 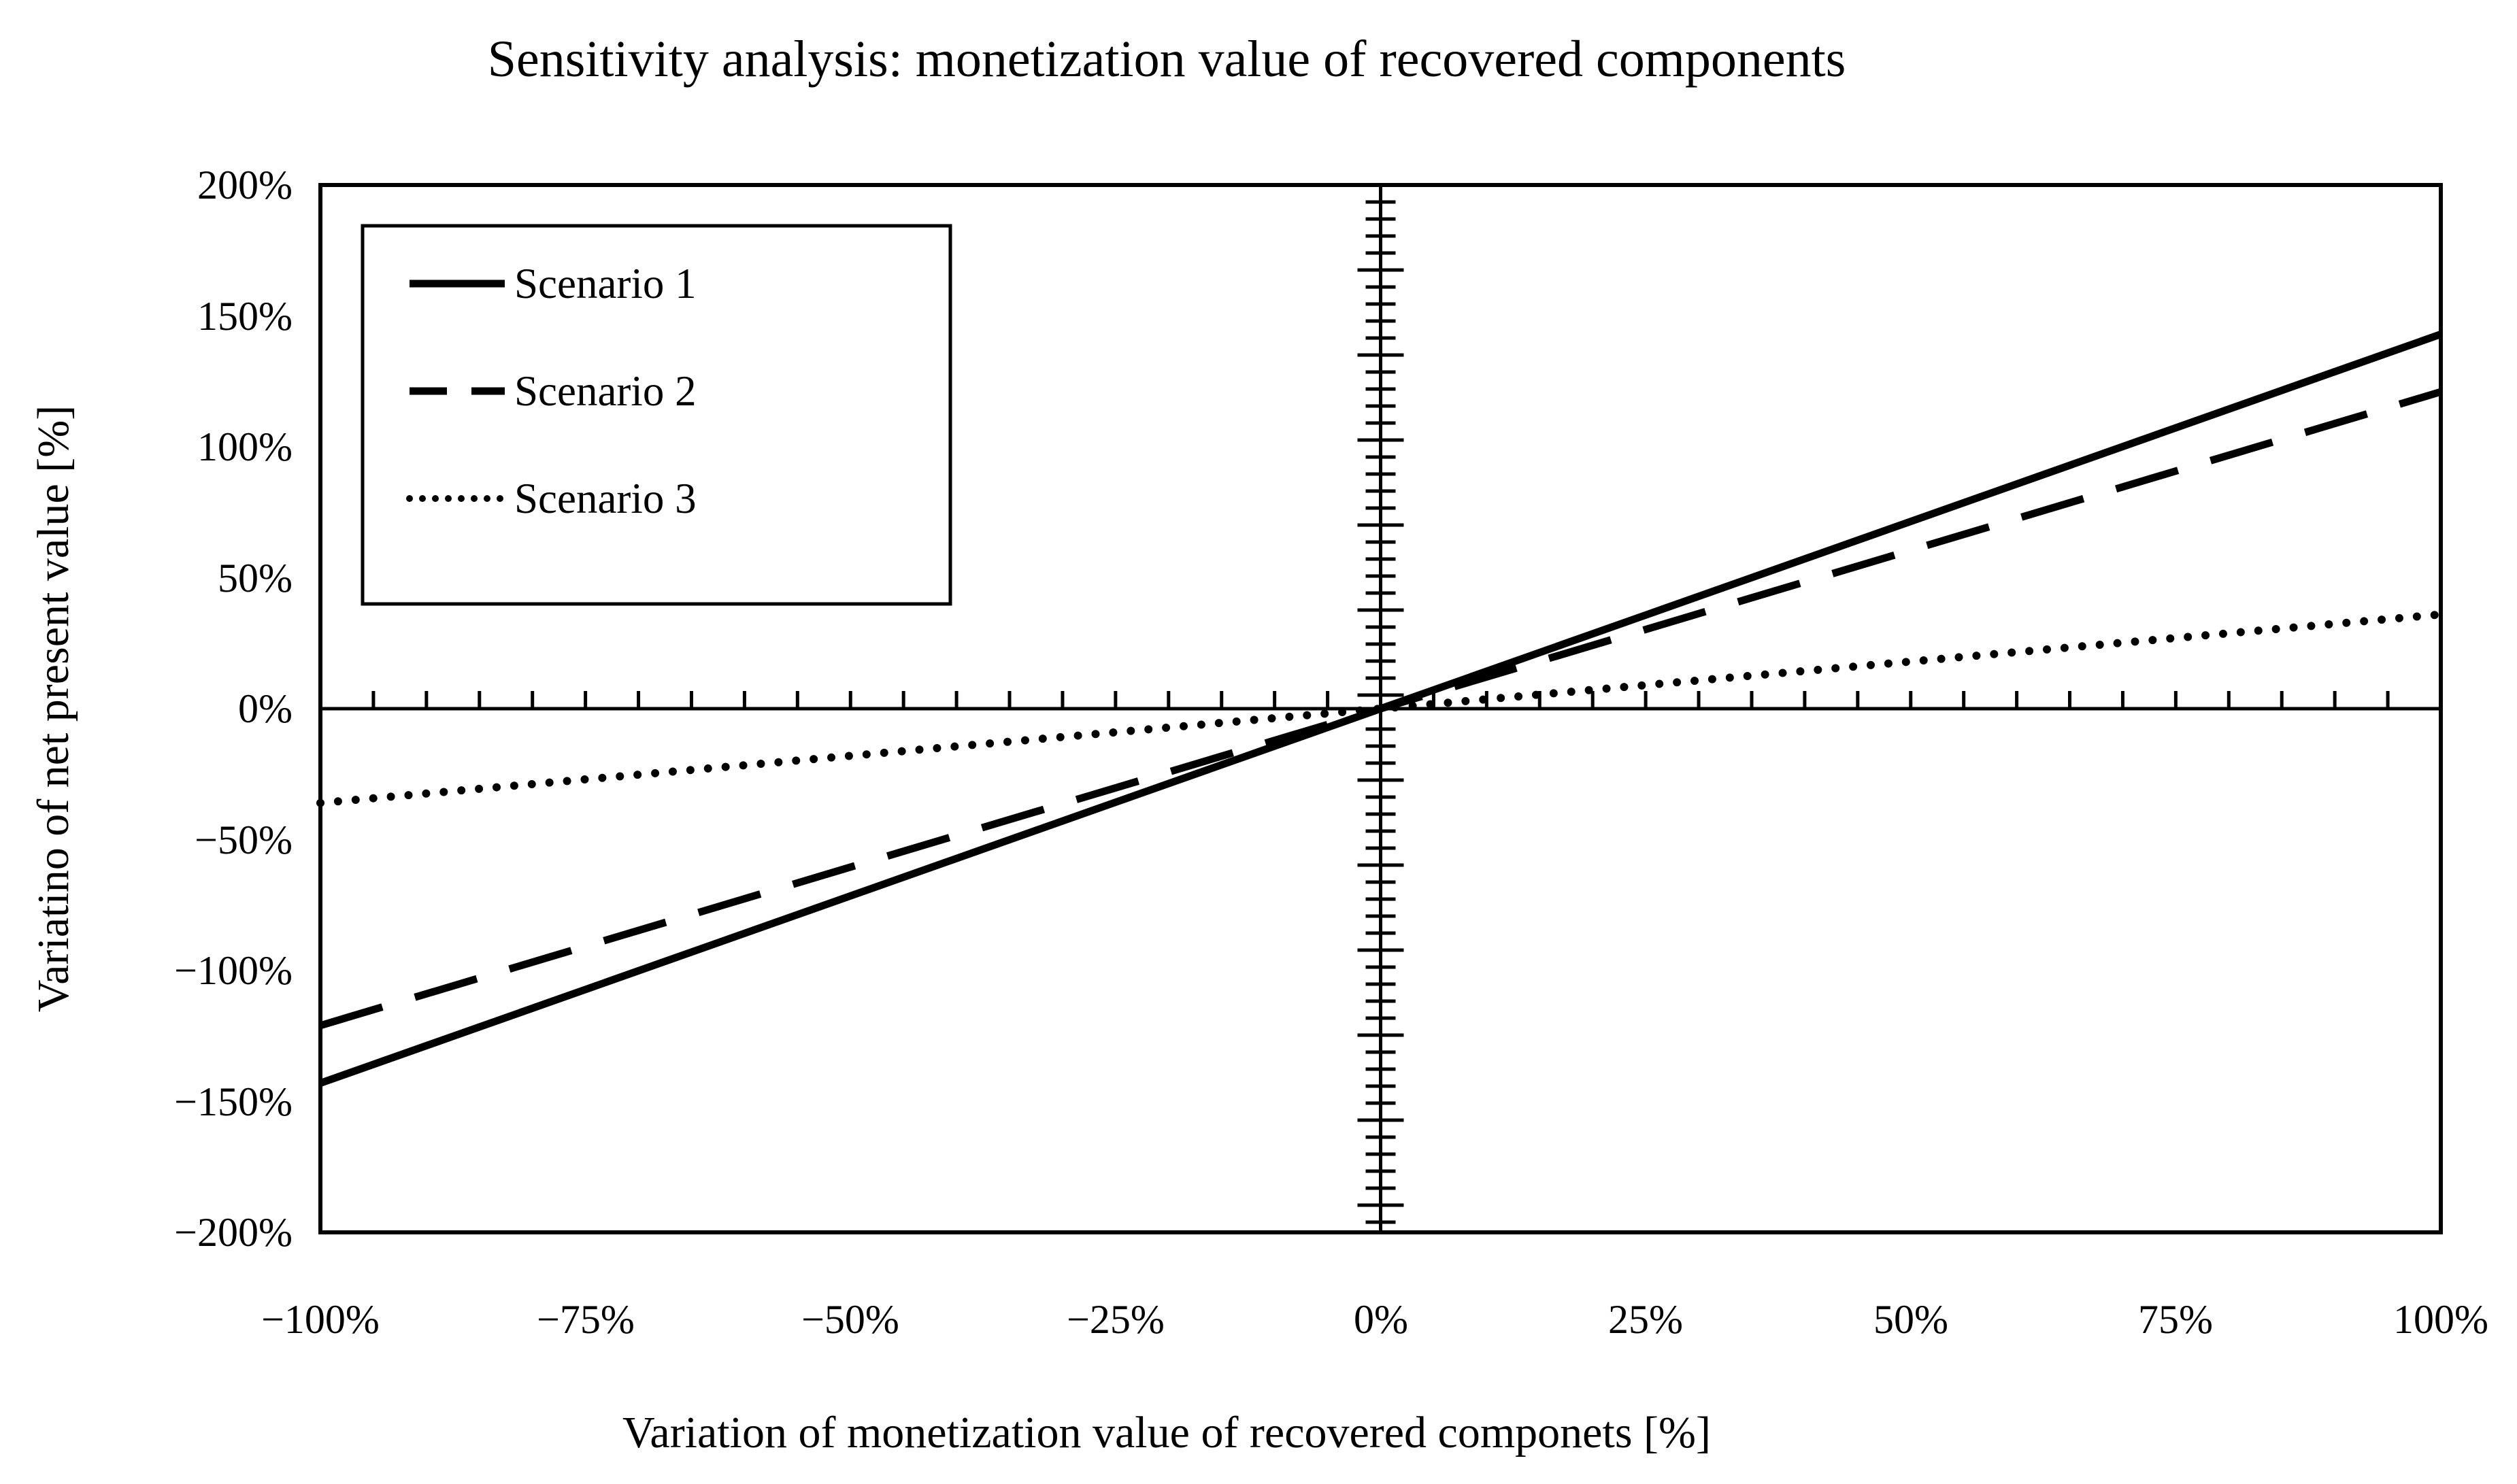 I want to click on y-tick-label: −150%, so click(x=234, y=1101).